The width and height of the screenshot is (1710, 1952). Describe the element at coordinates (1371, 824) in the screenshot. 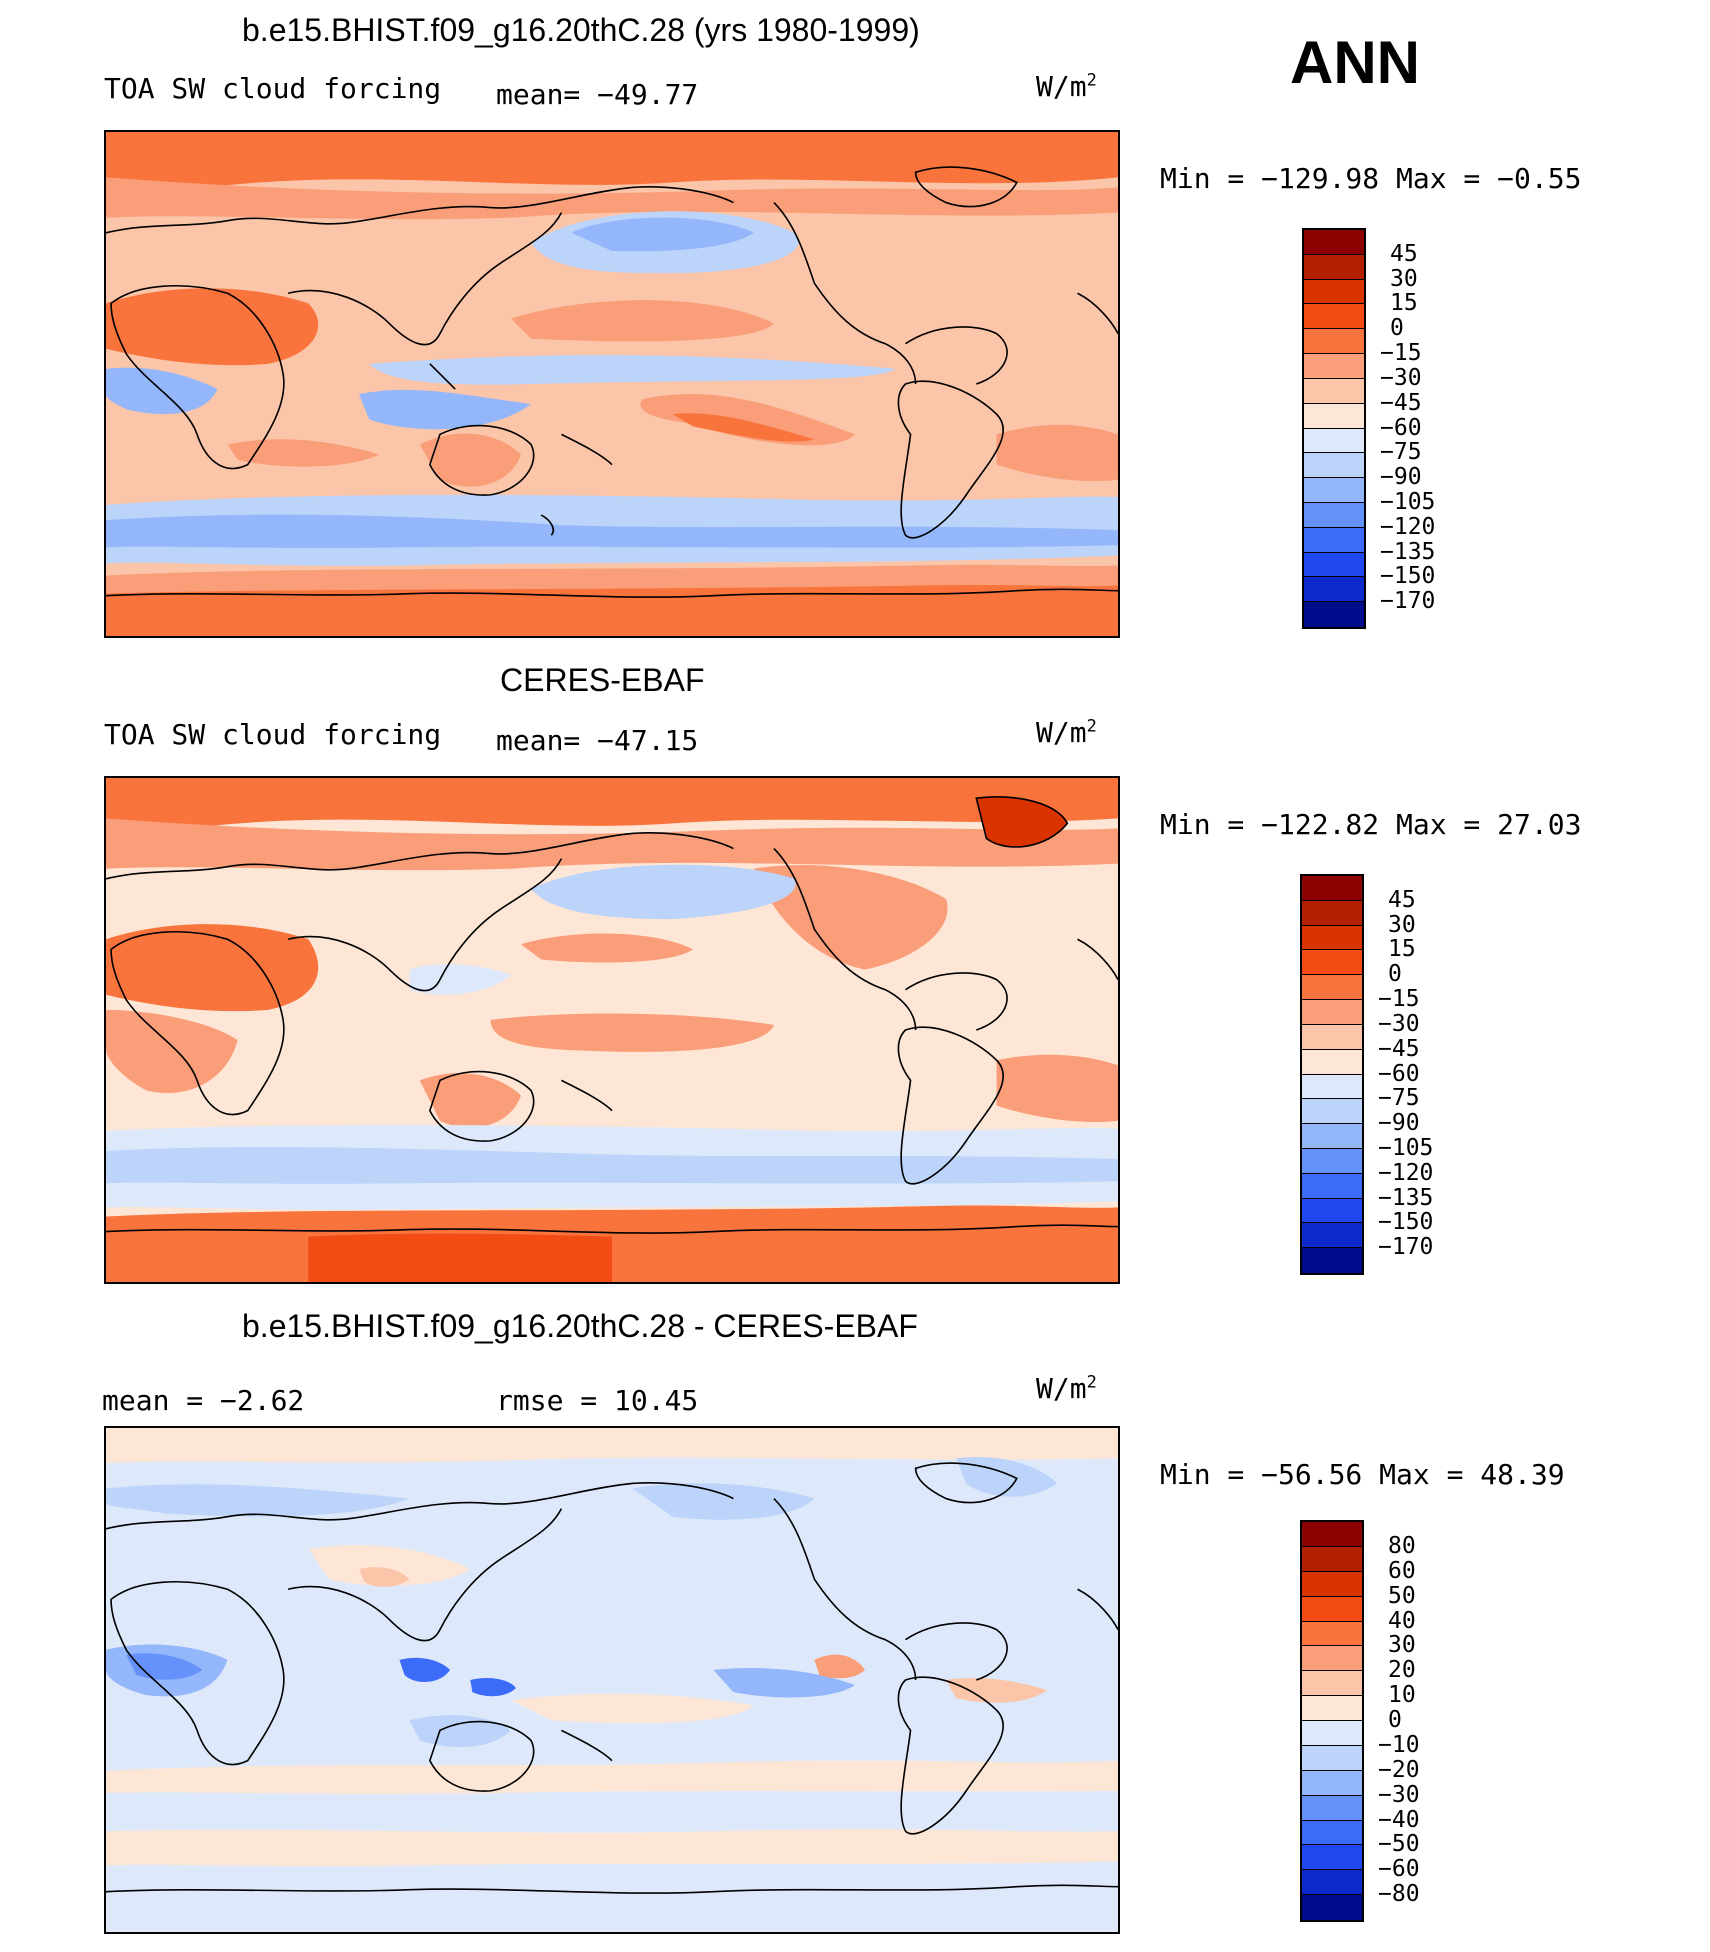

I see `minmax-label: Min = −122.82 Max = 27.03` at that location.